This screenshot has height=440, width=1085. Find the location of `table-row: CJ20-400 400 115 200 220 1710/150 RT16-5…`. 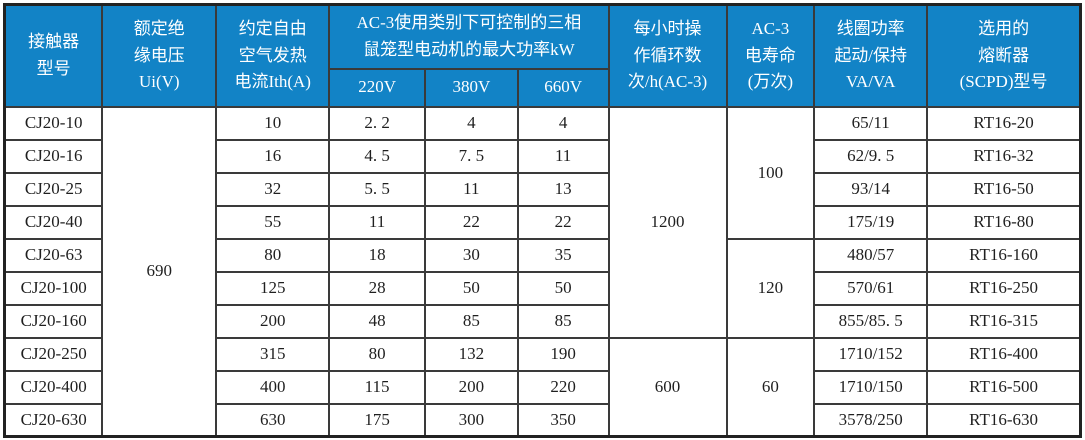

table-row: CJ20-400 400 115 200 220 1710/150 RT16-5… is located at coordinates (542, 387).